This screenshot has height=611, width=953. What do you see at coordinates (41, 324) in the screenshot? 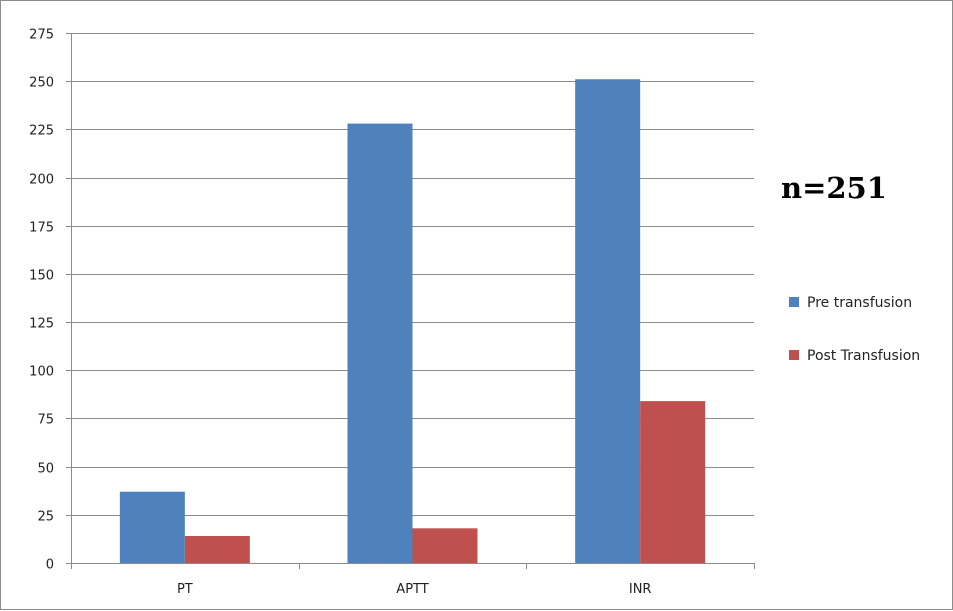
I see `y-tick-label: 125` at bounding box center [41, 324].